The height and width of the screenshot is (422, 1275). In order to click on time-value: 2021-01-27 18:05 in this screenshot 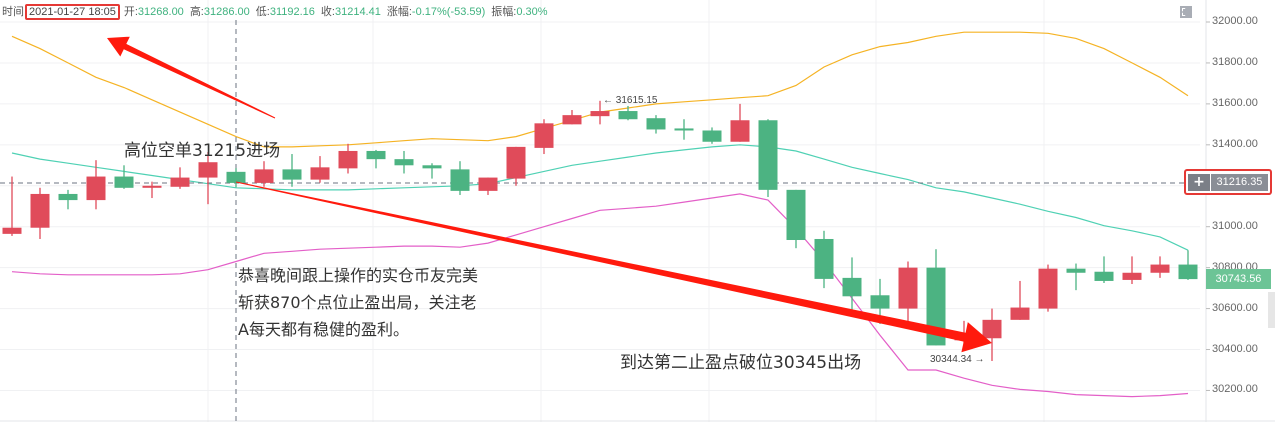, I will do `click(72, 12)`.